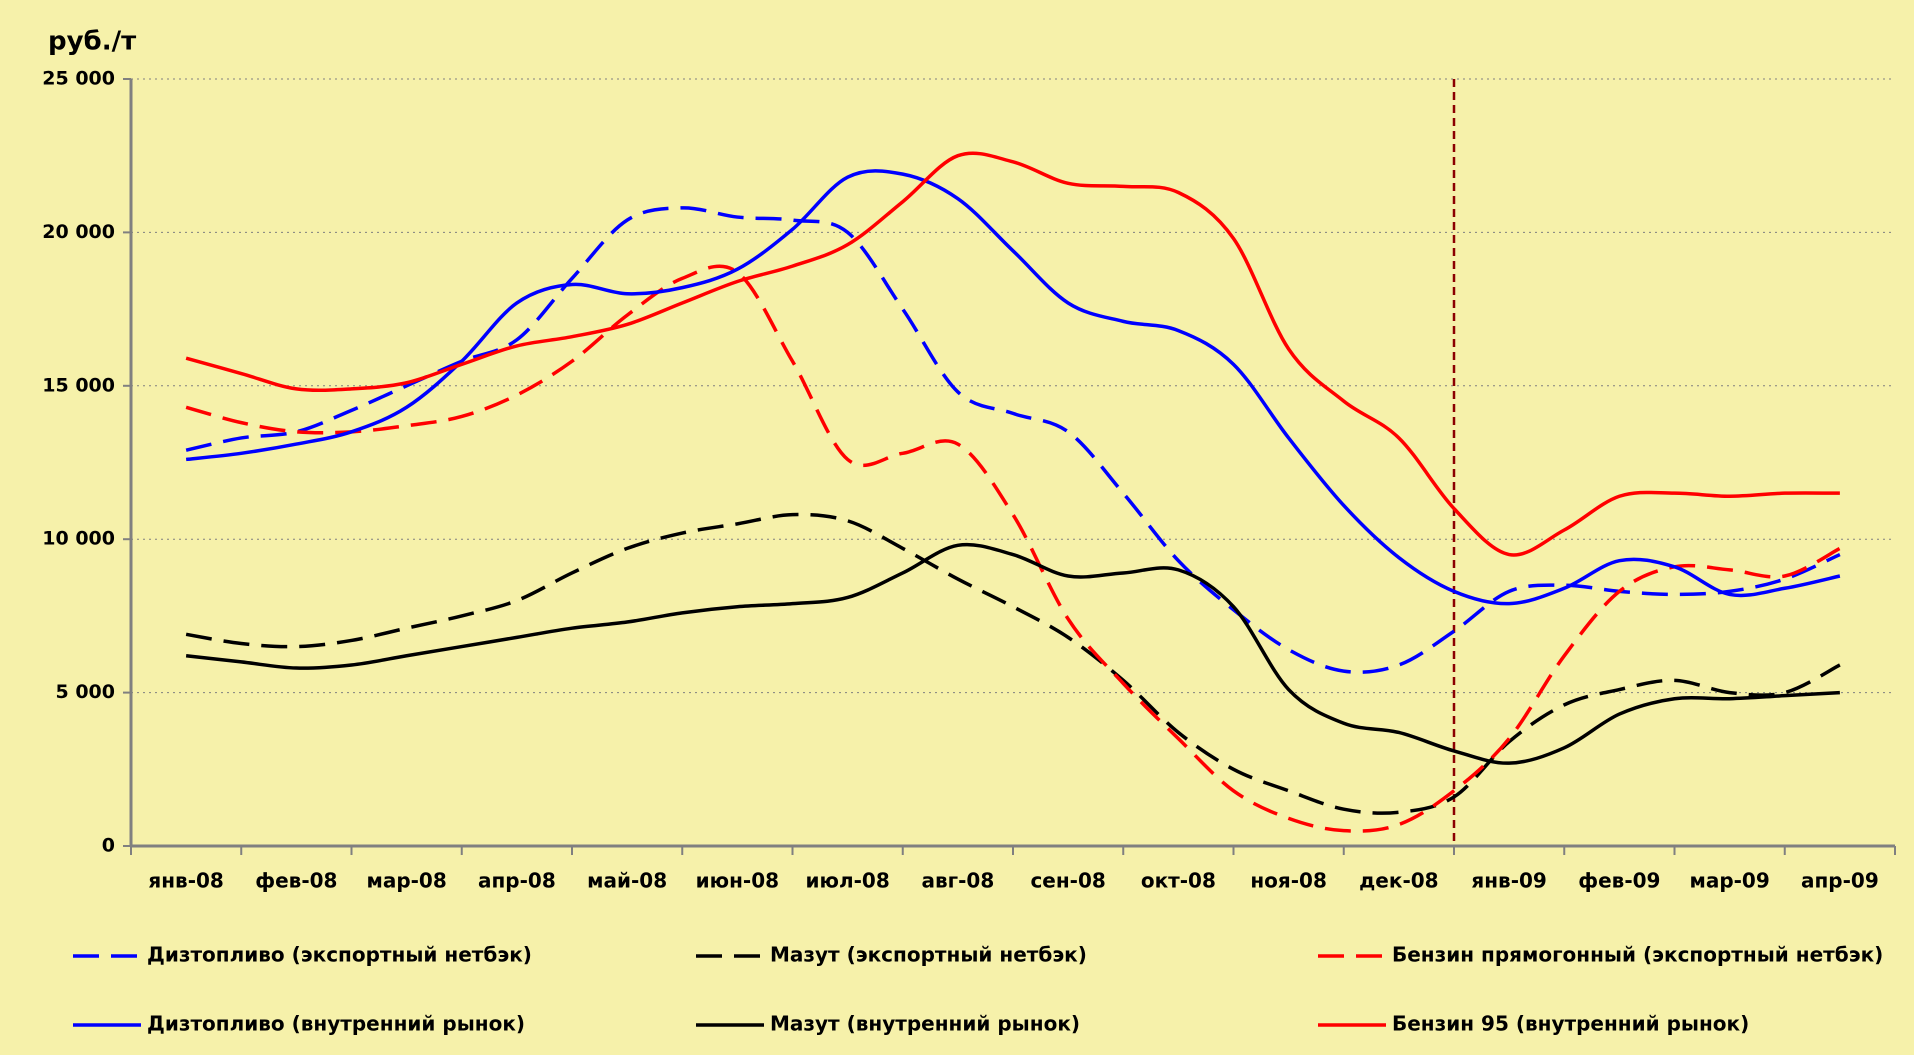 The height and width of the screenshot is (1055, 1914). Describe the element at coordinates (1619, 881) in the screenshot. I see `x-tick-label: фев-09` at that location.